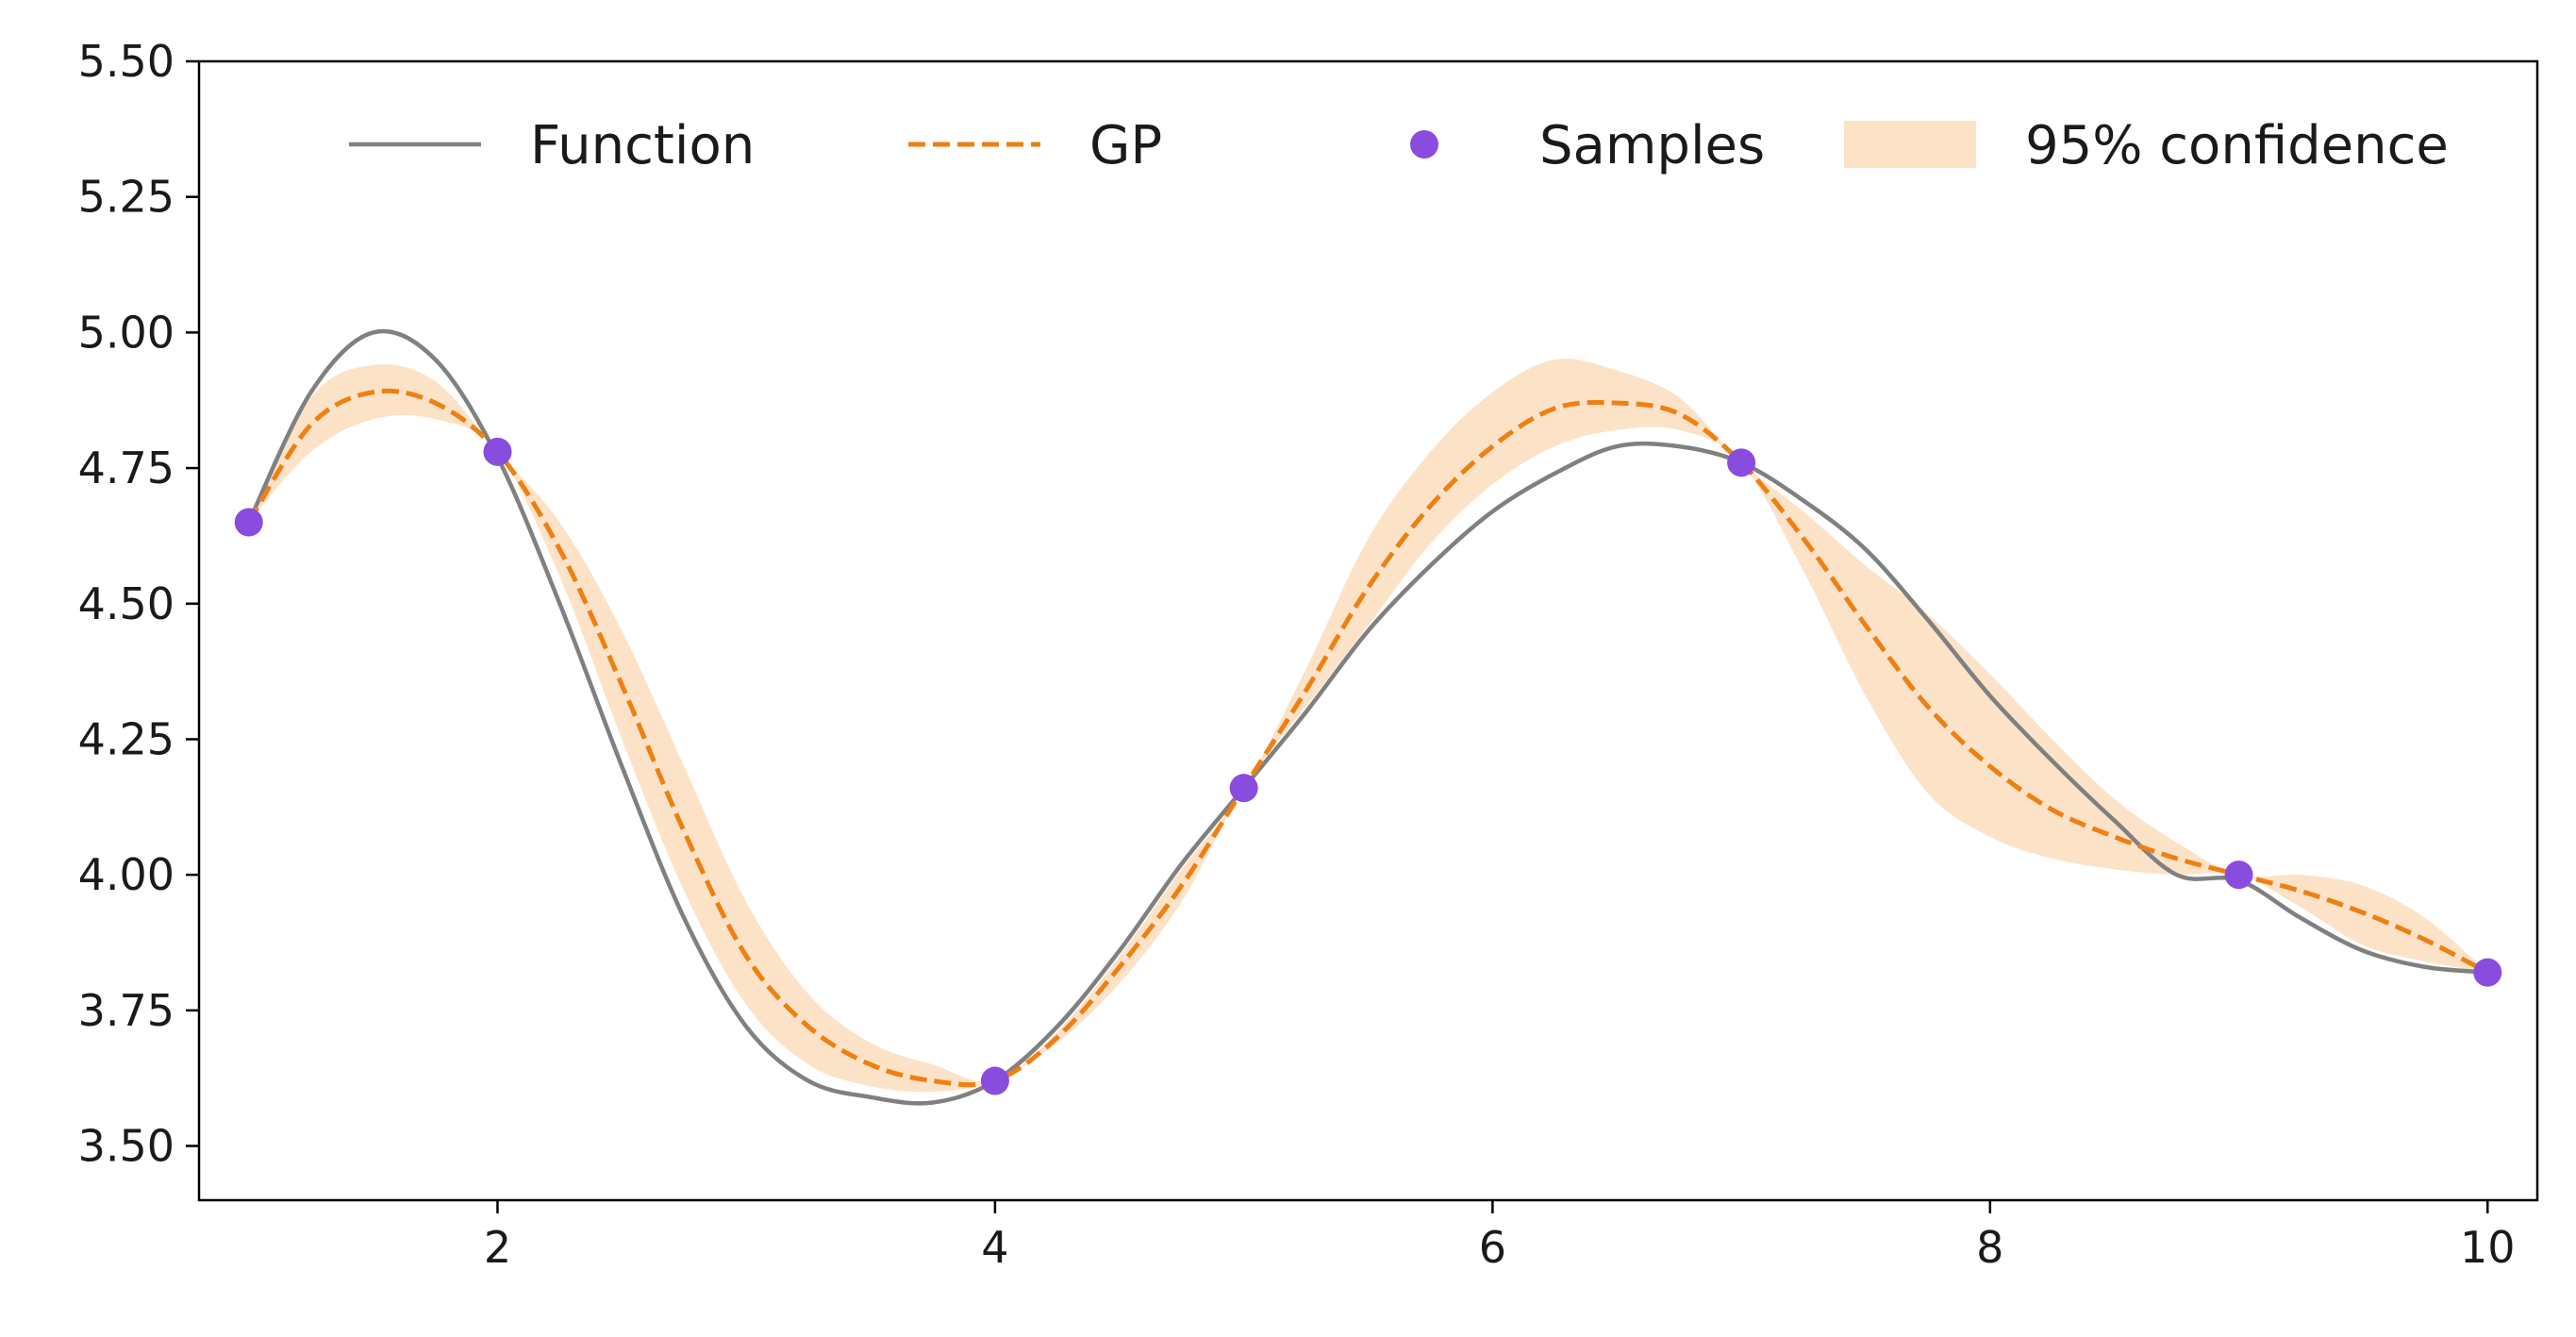 The image size is (2576, 1337). I want to click on y-tick-label: 3.75, so click(126, 1010).